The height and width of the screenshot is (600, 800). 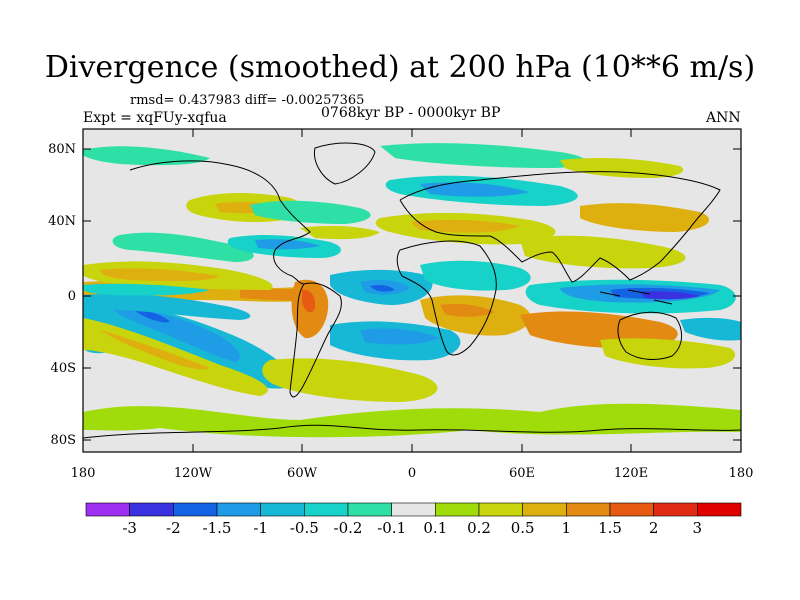 I want to click on contour-south-pacific-core, so click(x=175, y=333).